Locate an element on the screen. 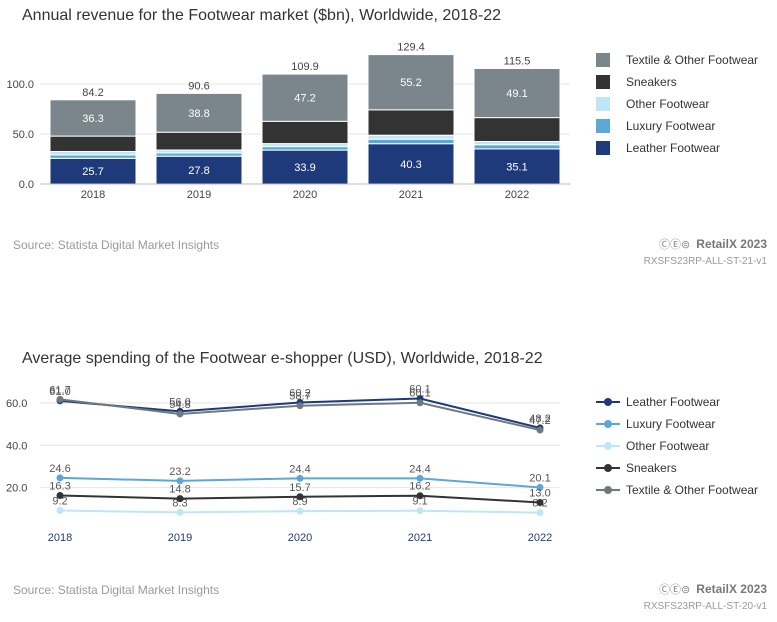 This screenshot has width=777, height=622. bar-textile-and-other-footwear is located at coordinates (199, 112).